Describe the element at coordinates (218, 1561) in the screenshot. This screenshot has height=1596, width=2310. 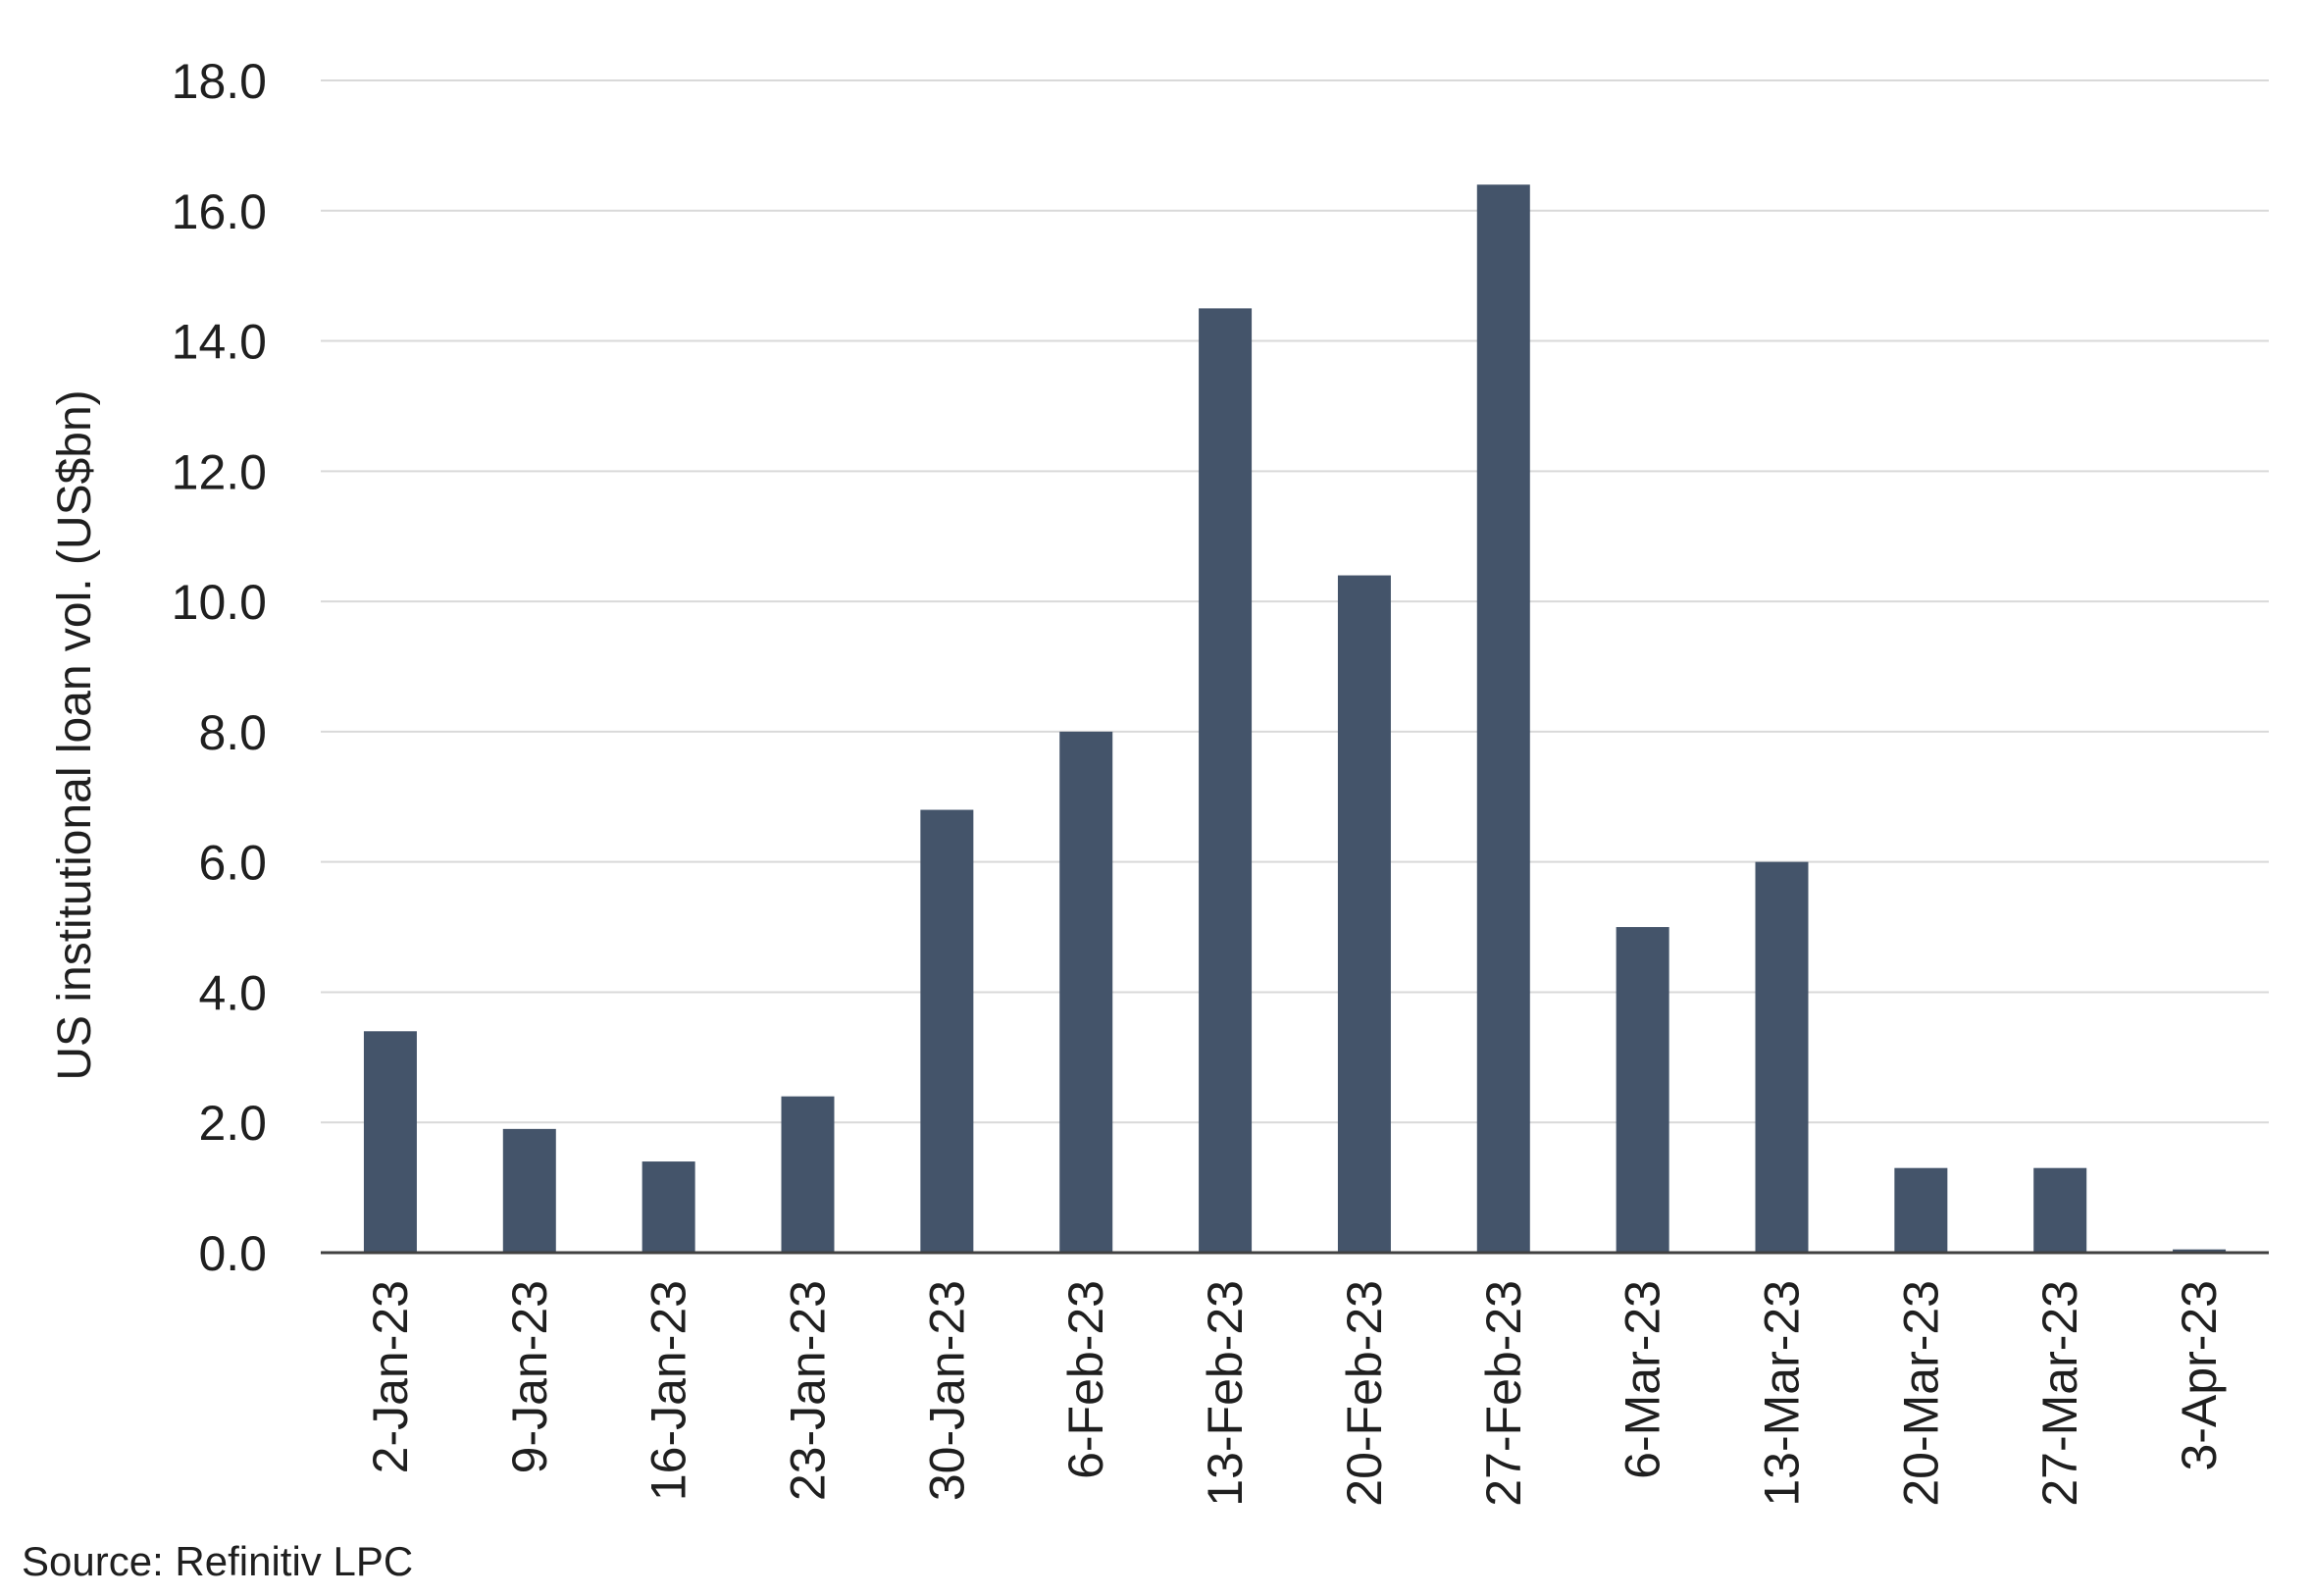
I see `source-note: Source: Refinitiv LPC` at that location.